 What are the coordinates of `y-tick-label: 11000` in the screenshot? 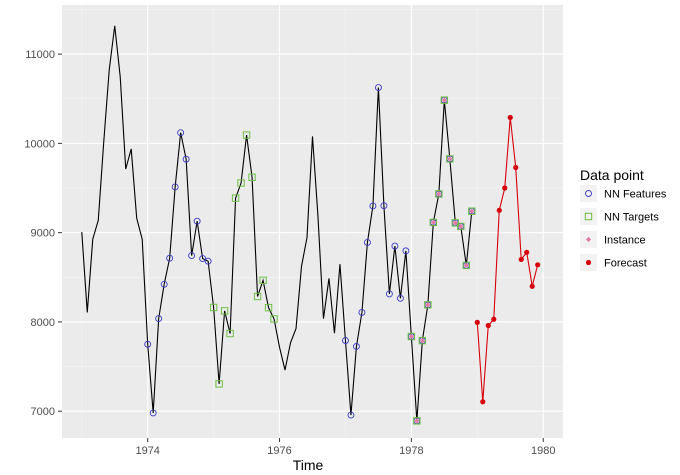 It's located at (40, 55).